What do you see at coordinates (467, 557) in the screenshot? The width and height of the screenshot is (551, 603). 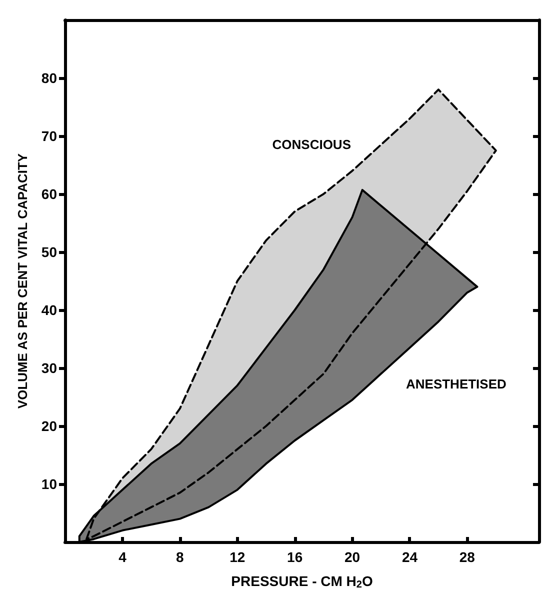 I see `x-tick-label: 28` at bounding box center [467, 557].